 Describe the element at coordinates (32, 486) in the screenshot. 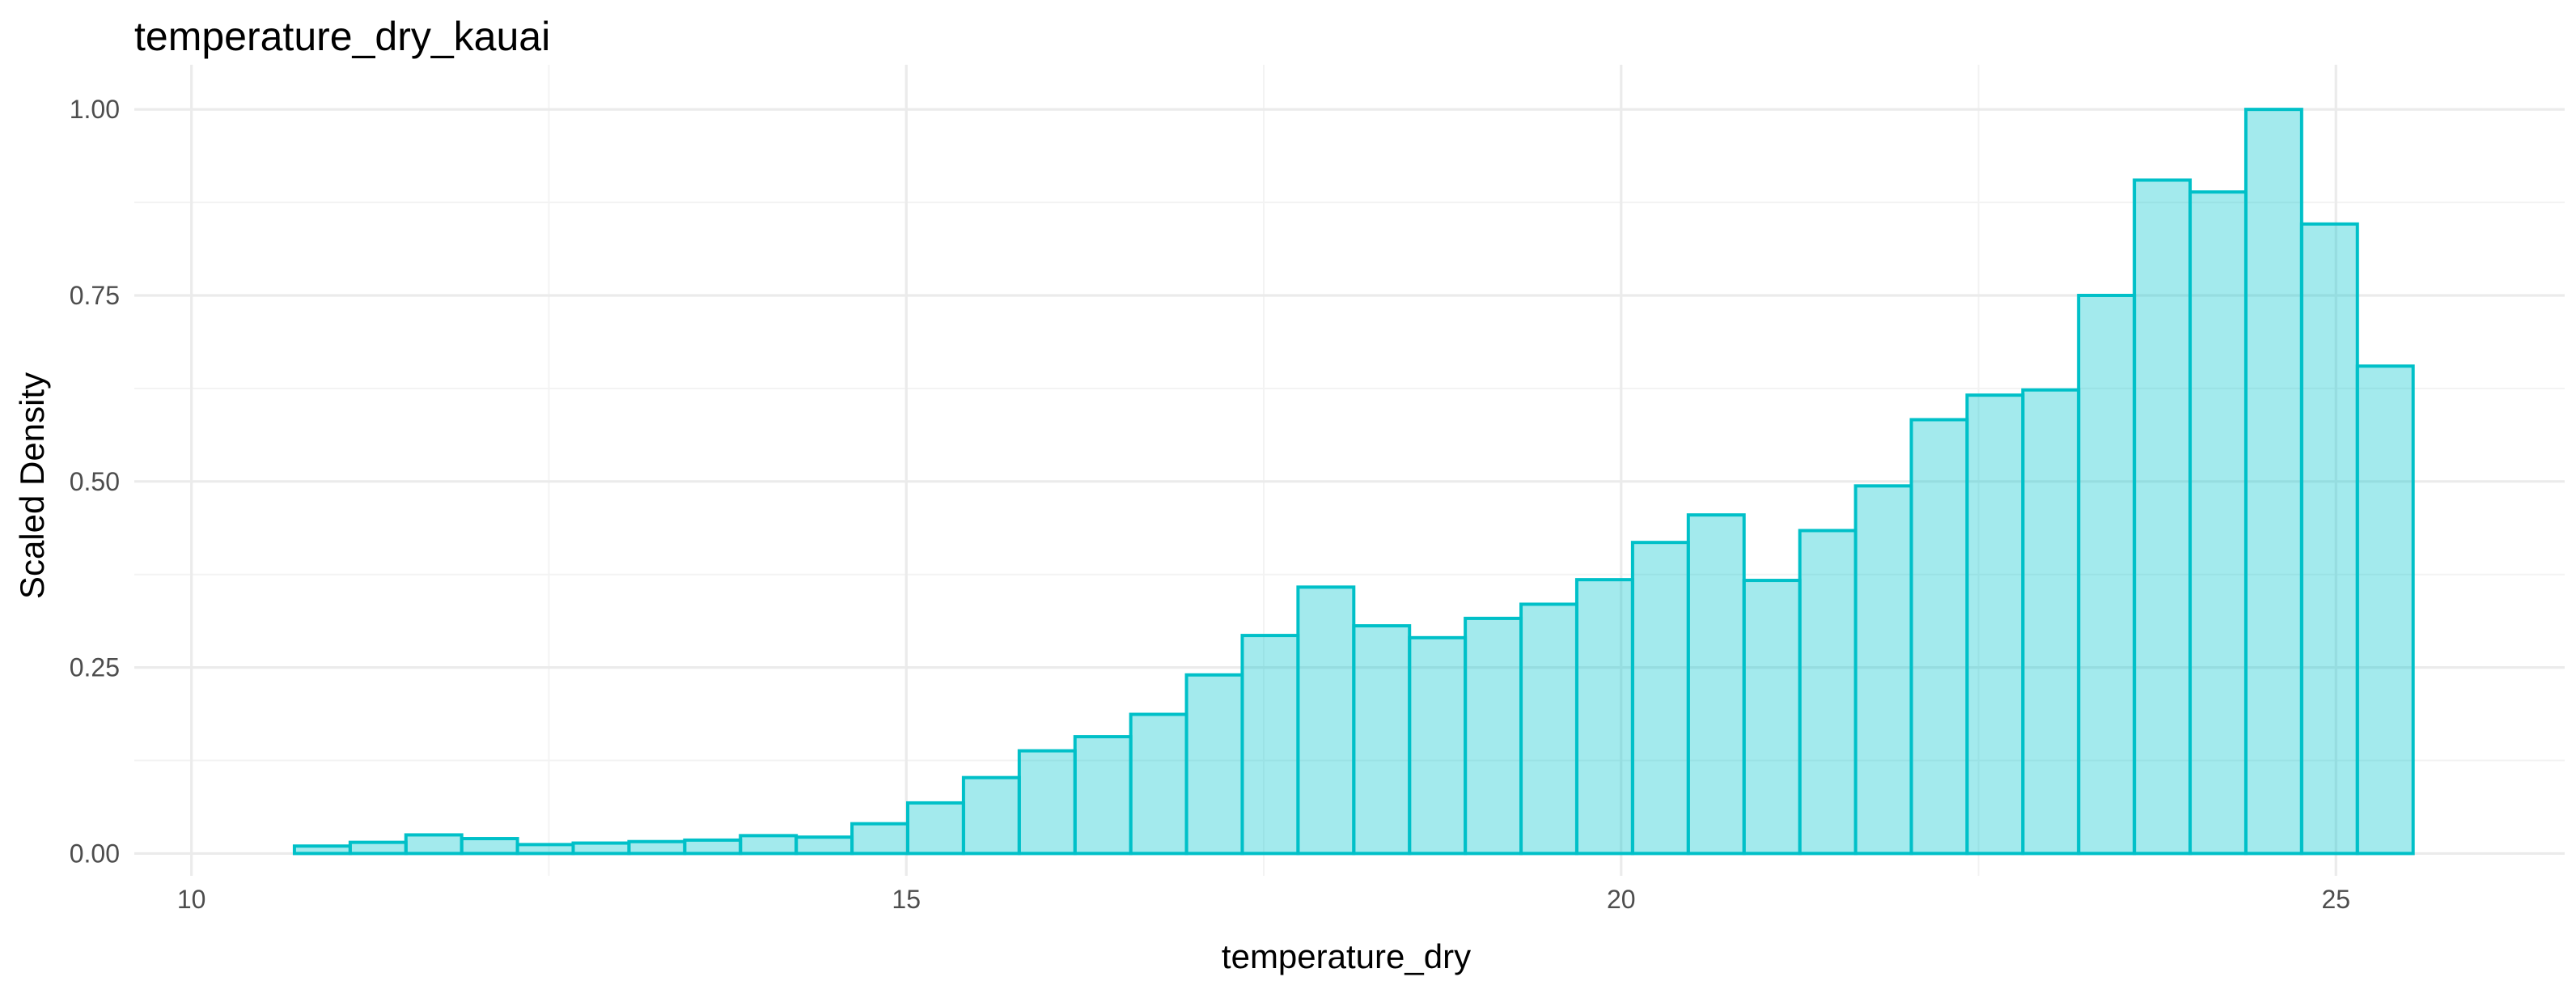

I see `y-axis-title: Scaled Density` at that location.